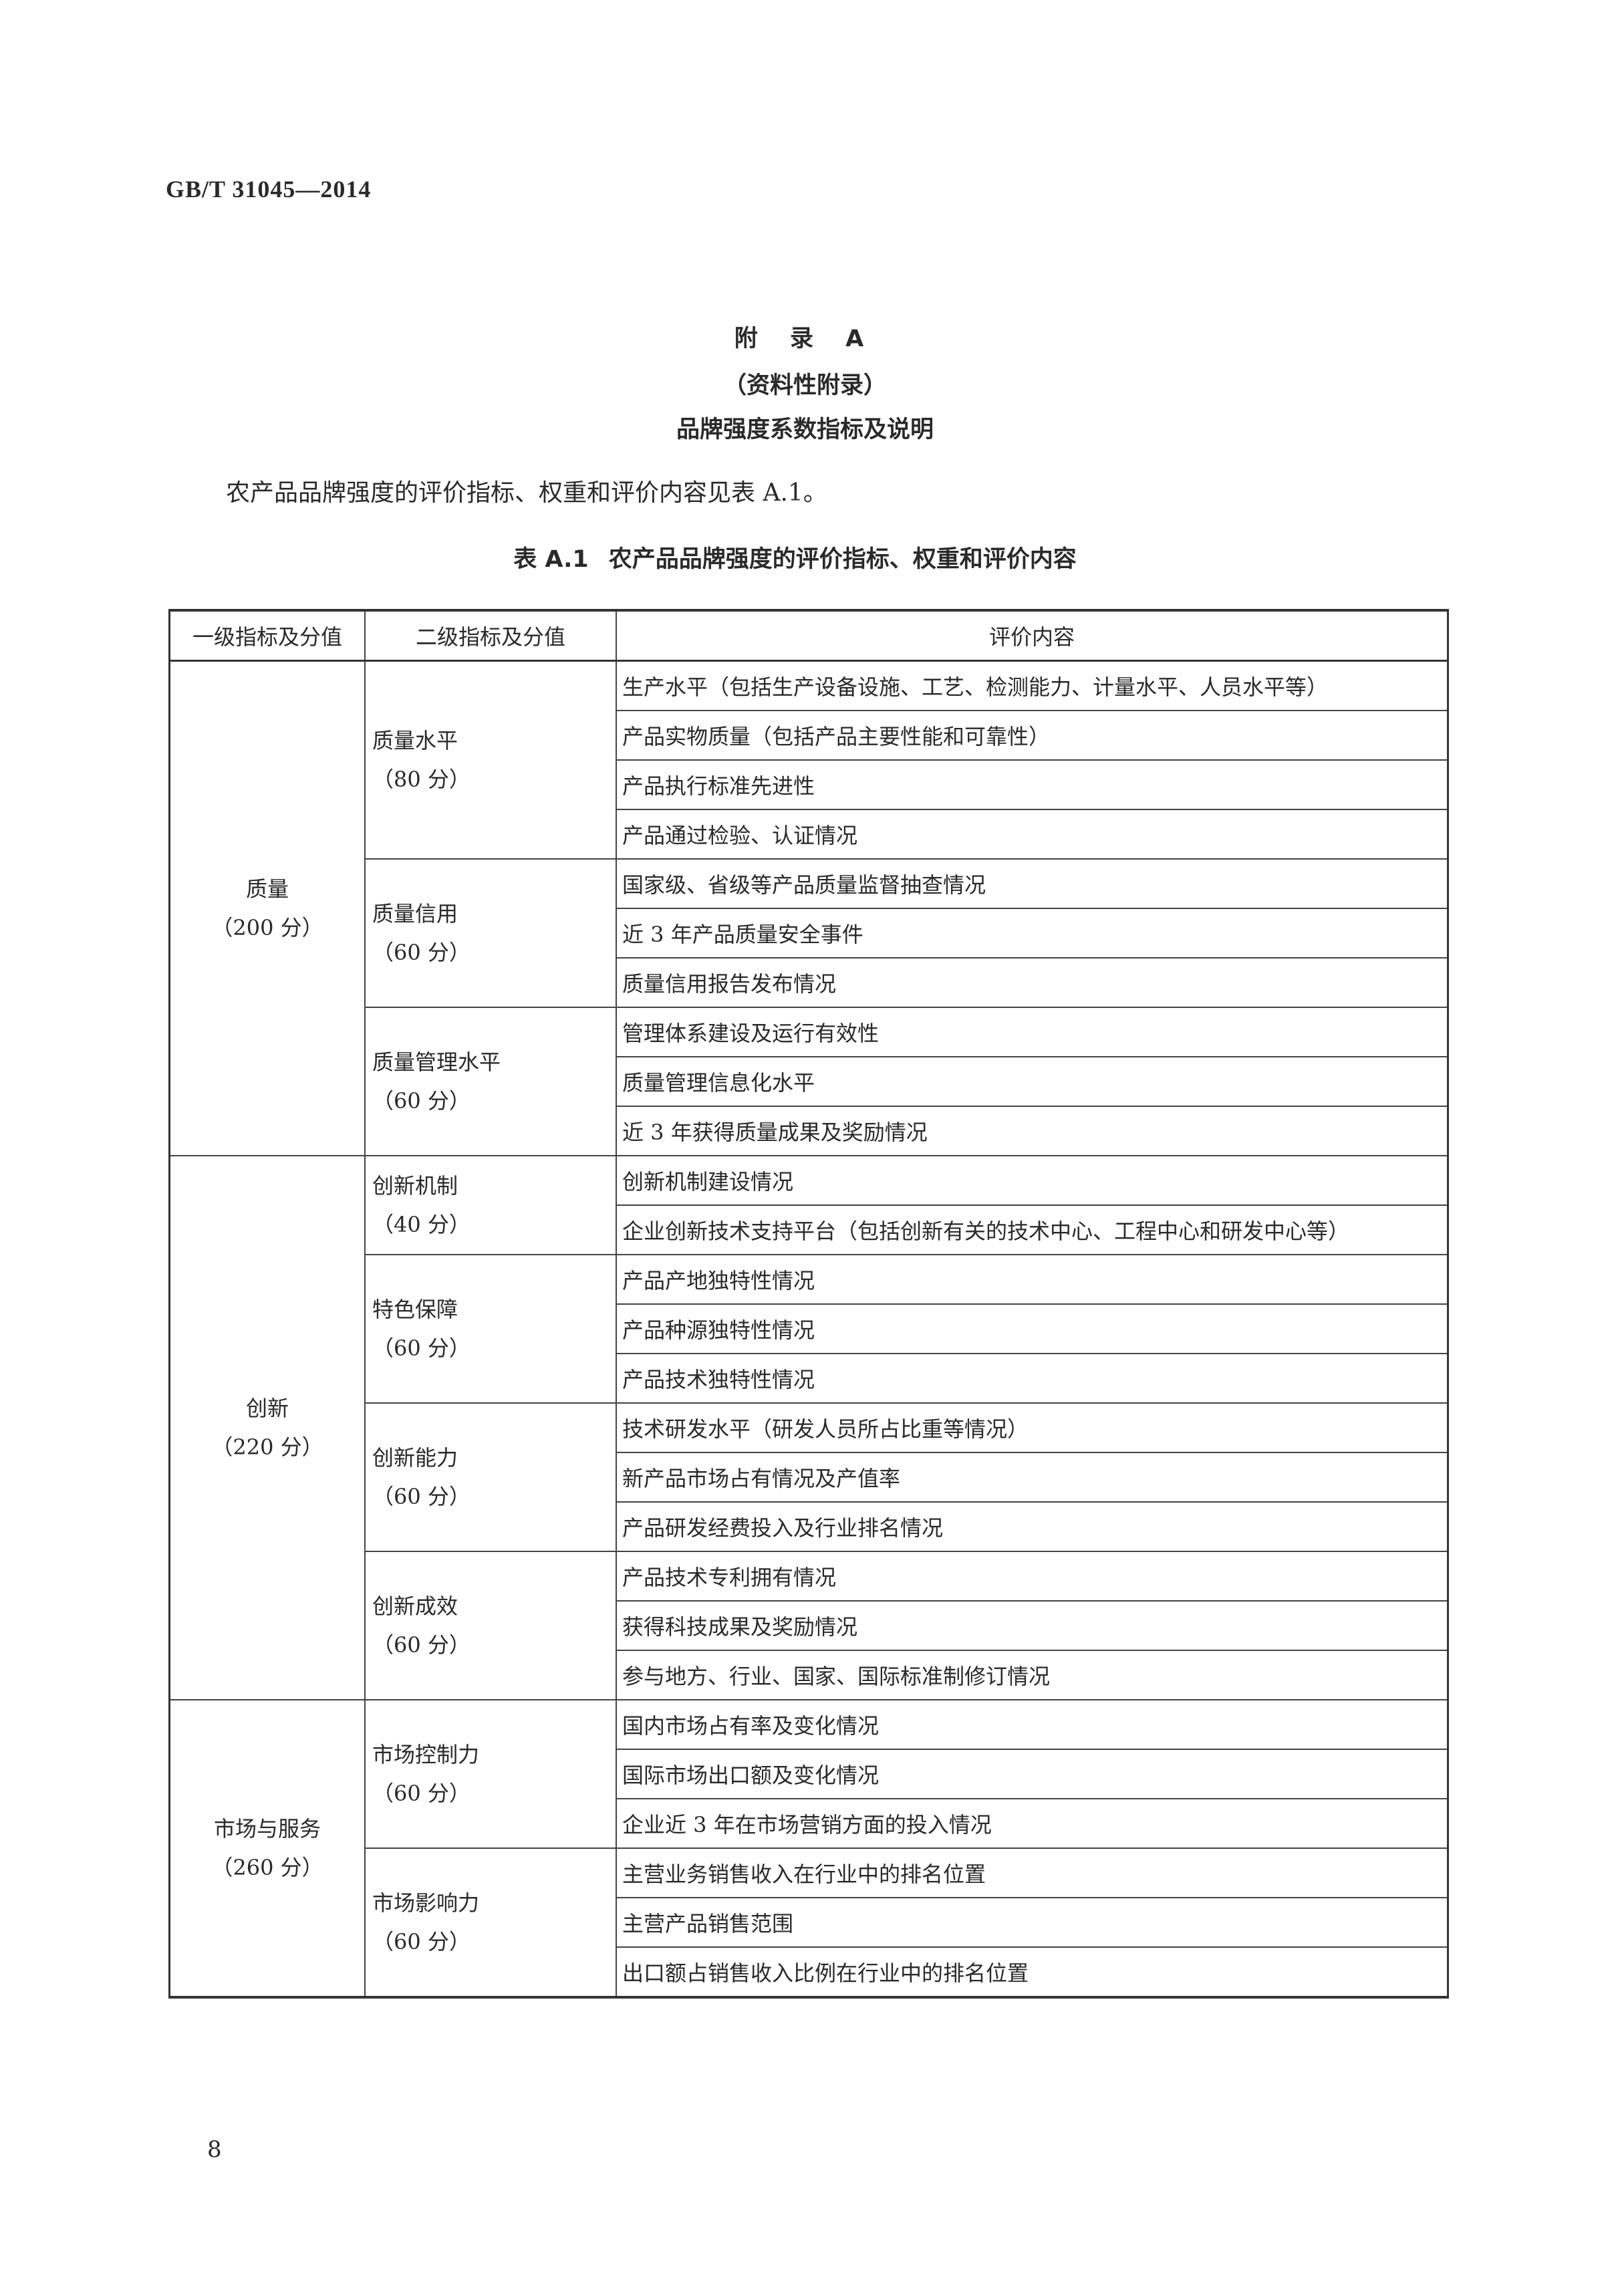  I want to click on level2-name: 创新机制, so click(415, 1185).